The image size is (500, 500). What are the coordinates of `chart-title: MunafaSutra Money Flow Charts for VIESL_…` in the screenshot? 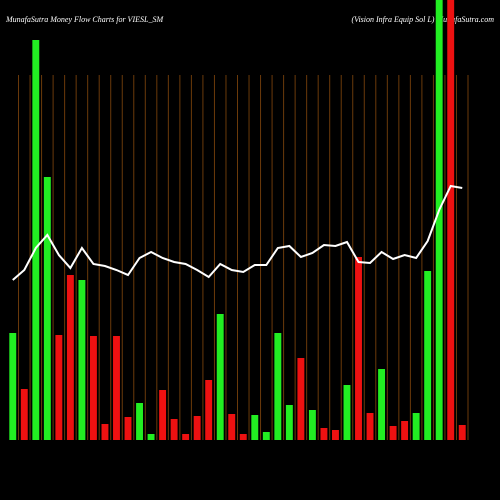 It's located at (84, 19).